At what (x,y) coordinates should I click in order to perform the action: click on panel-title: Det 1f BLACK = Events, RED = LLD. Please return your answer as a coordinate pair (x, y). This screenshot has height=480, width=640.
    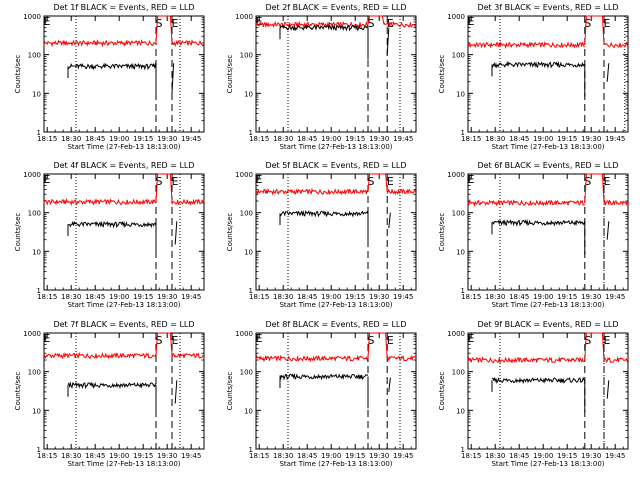
    Looking at the image, I should click on (123, 7).